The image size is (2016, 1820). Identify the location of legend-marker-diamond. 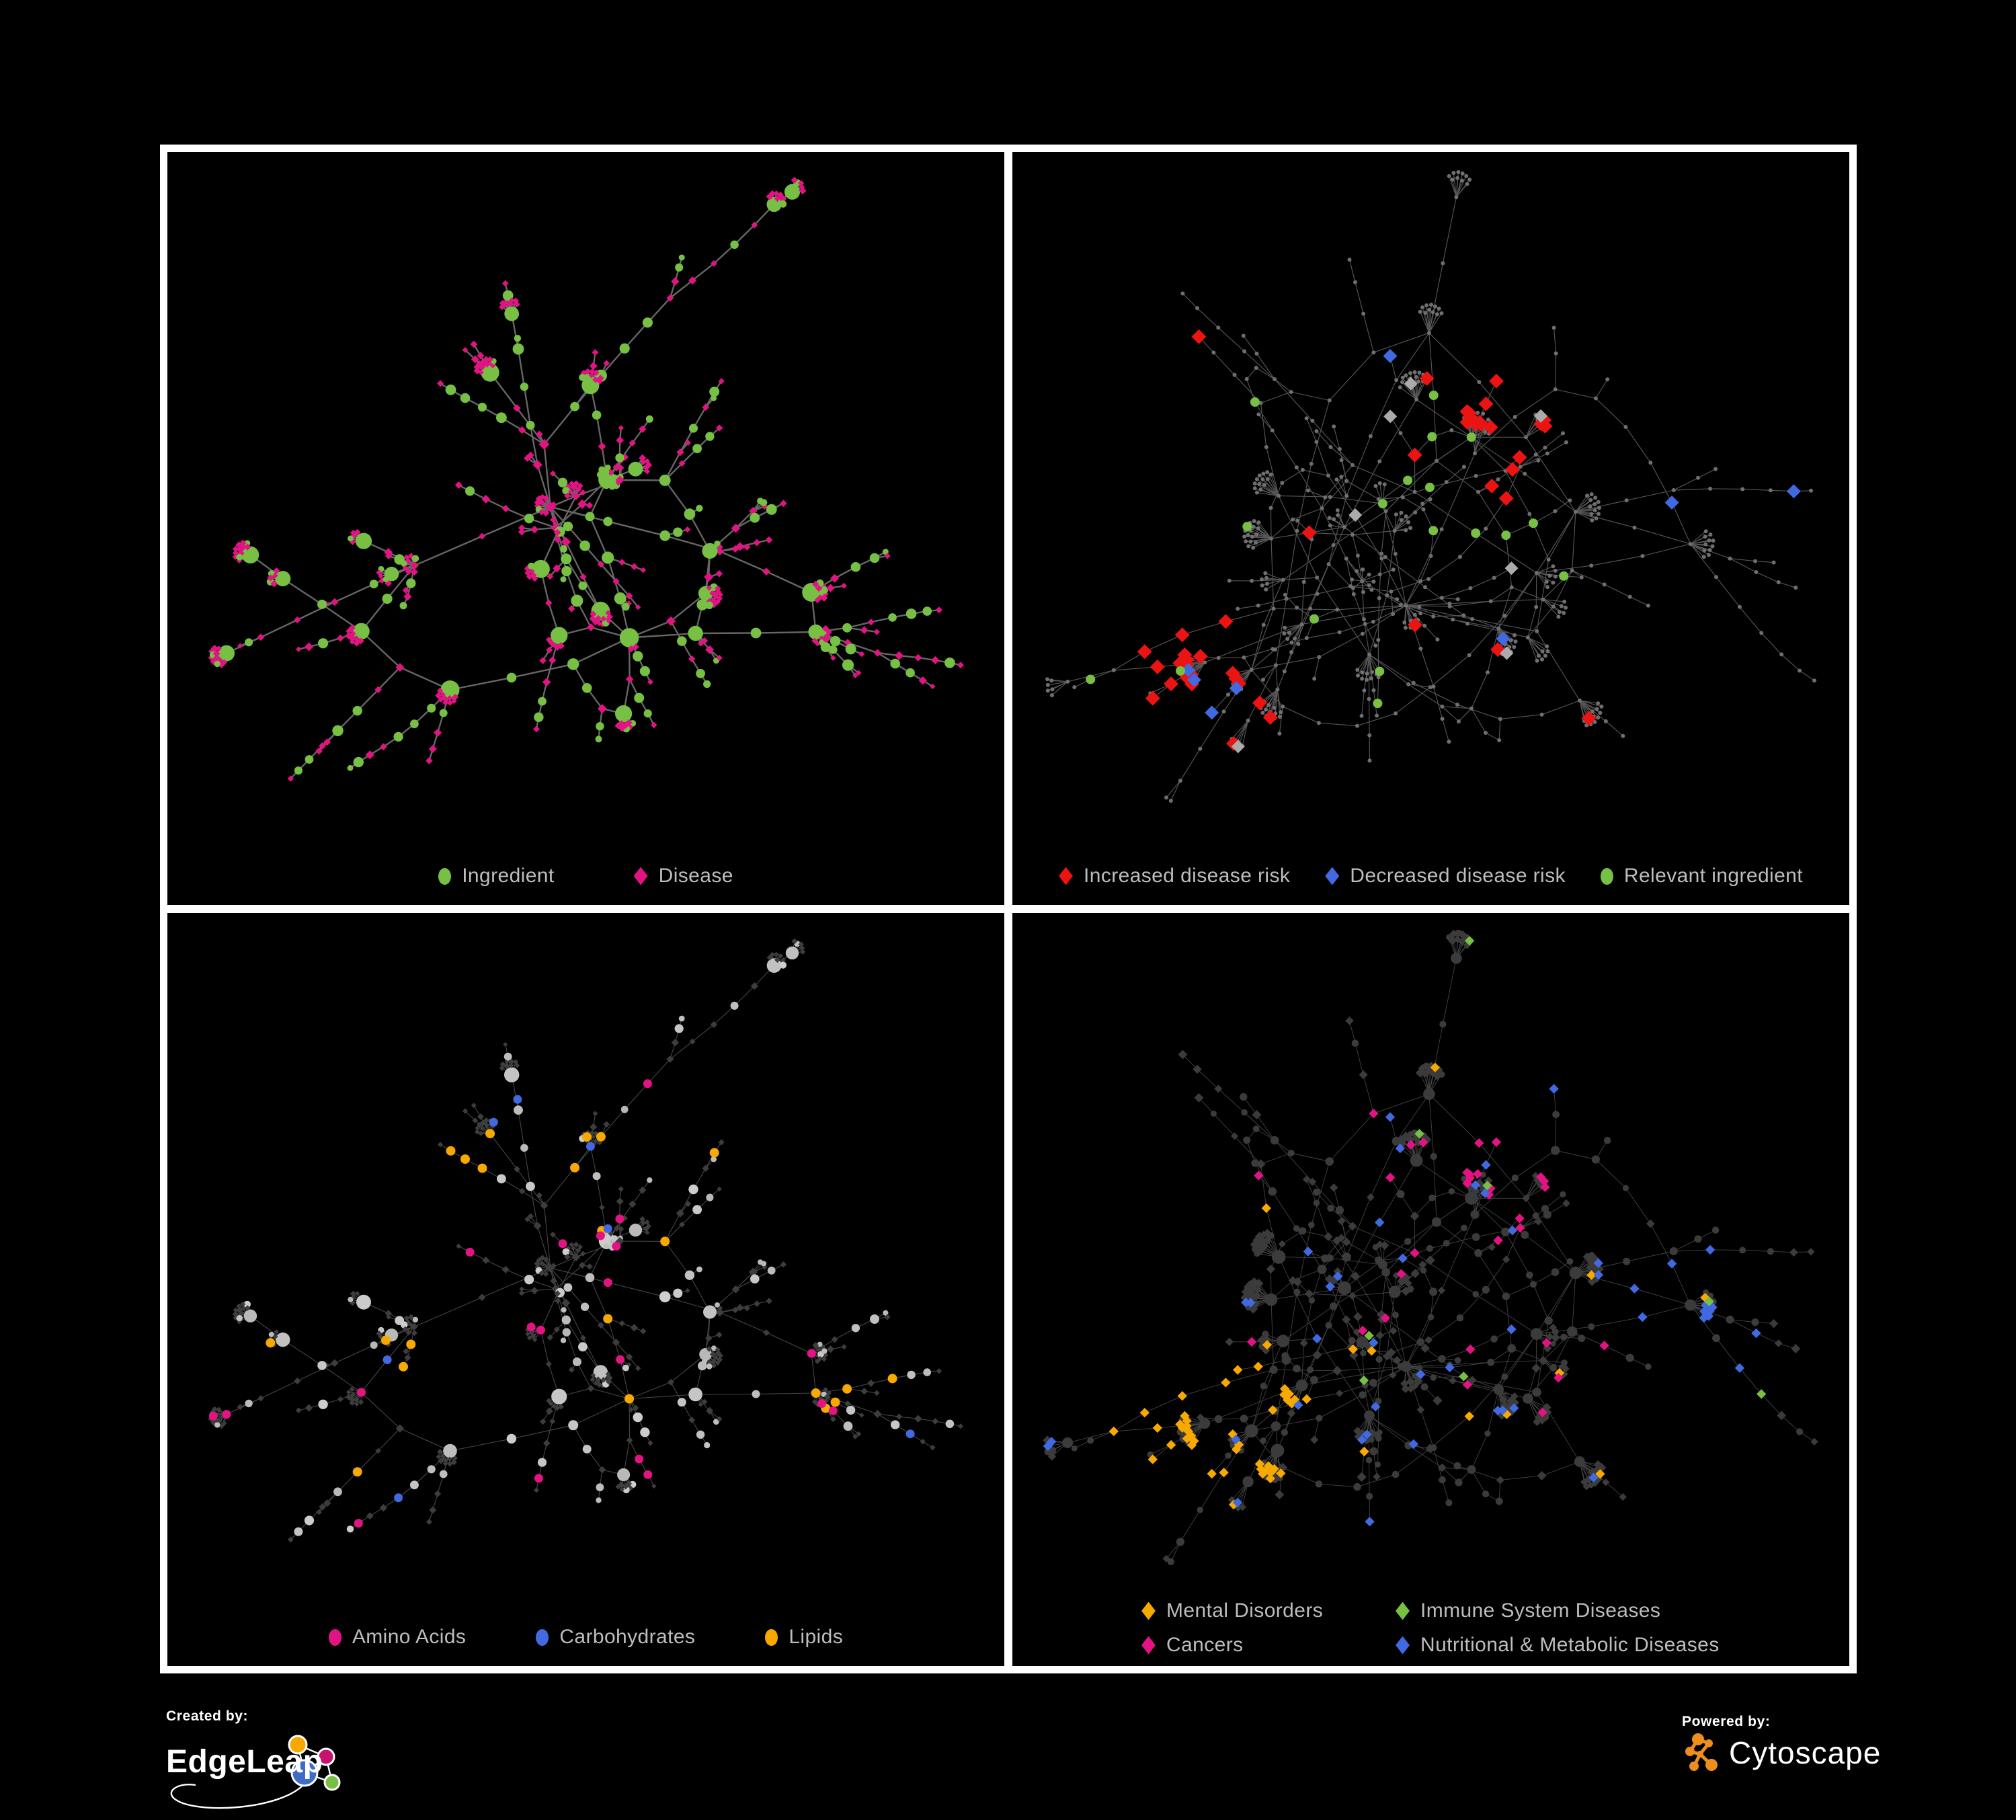
(1148, 1610).